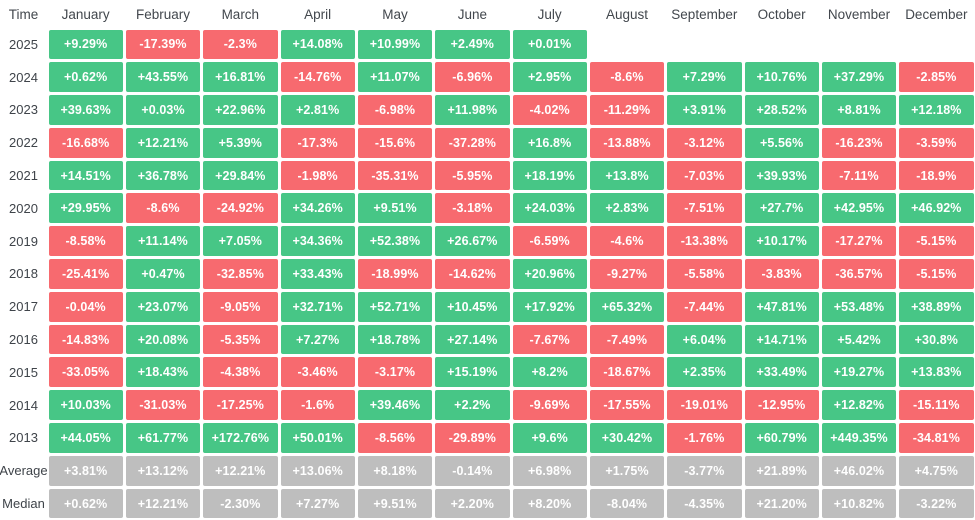 The height and width of the screenshot is (520, 975). What do you see at coordinates (549, 274) in the screenshot?
I see `cell-slot: +20.96%` at bounding box center [549, 274].